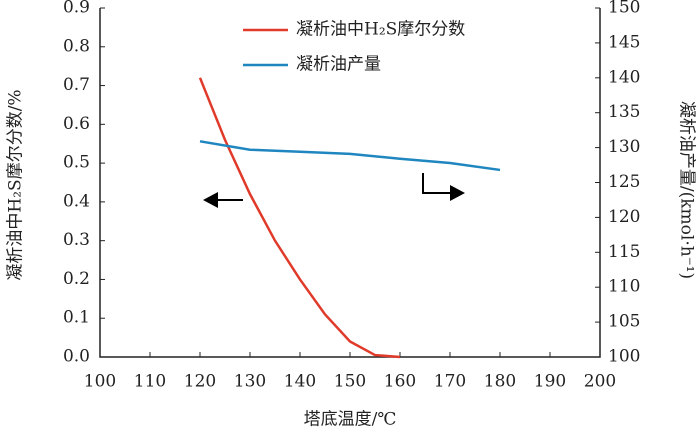 This screenshot has height=442, width=700. Describe the element at coordinates (338, 65) in the screenshot. I see `legend-label: 凝析油产量` at that location.